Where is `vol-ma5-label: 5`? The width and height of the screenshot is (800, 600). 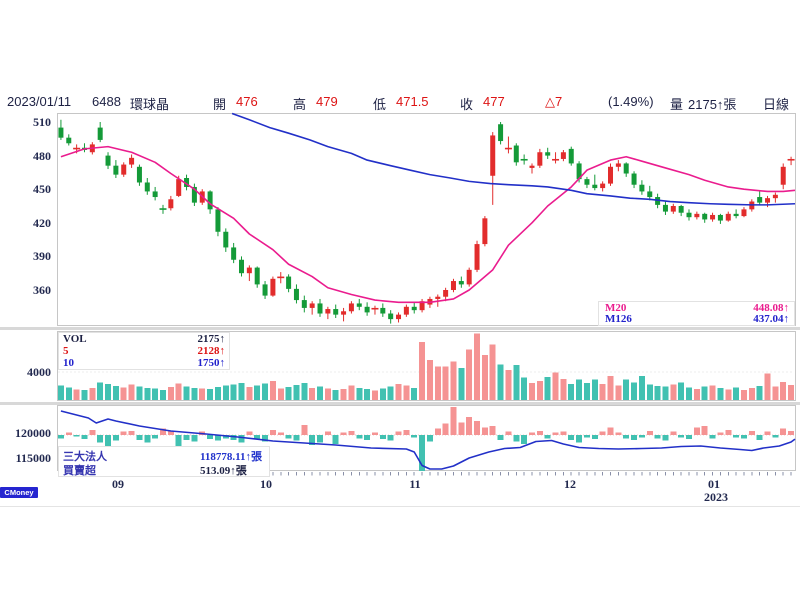 vol-ma5-label: 5 is located at coordinates (66, 351).